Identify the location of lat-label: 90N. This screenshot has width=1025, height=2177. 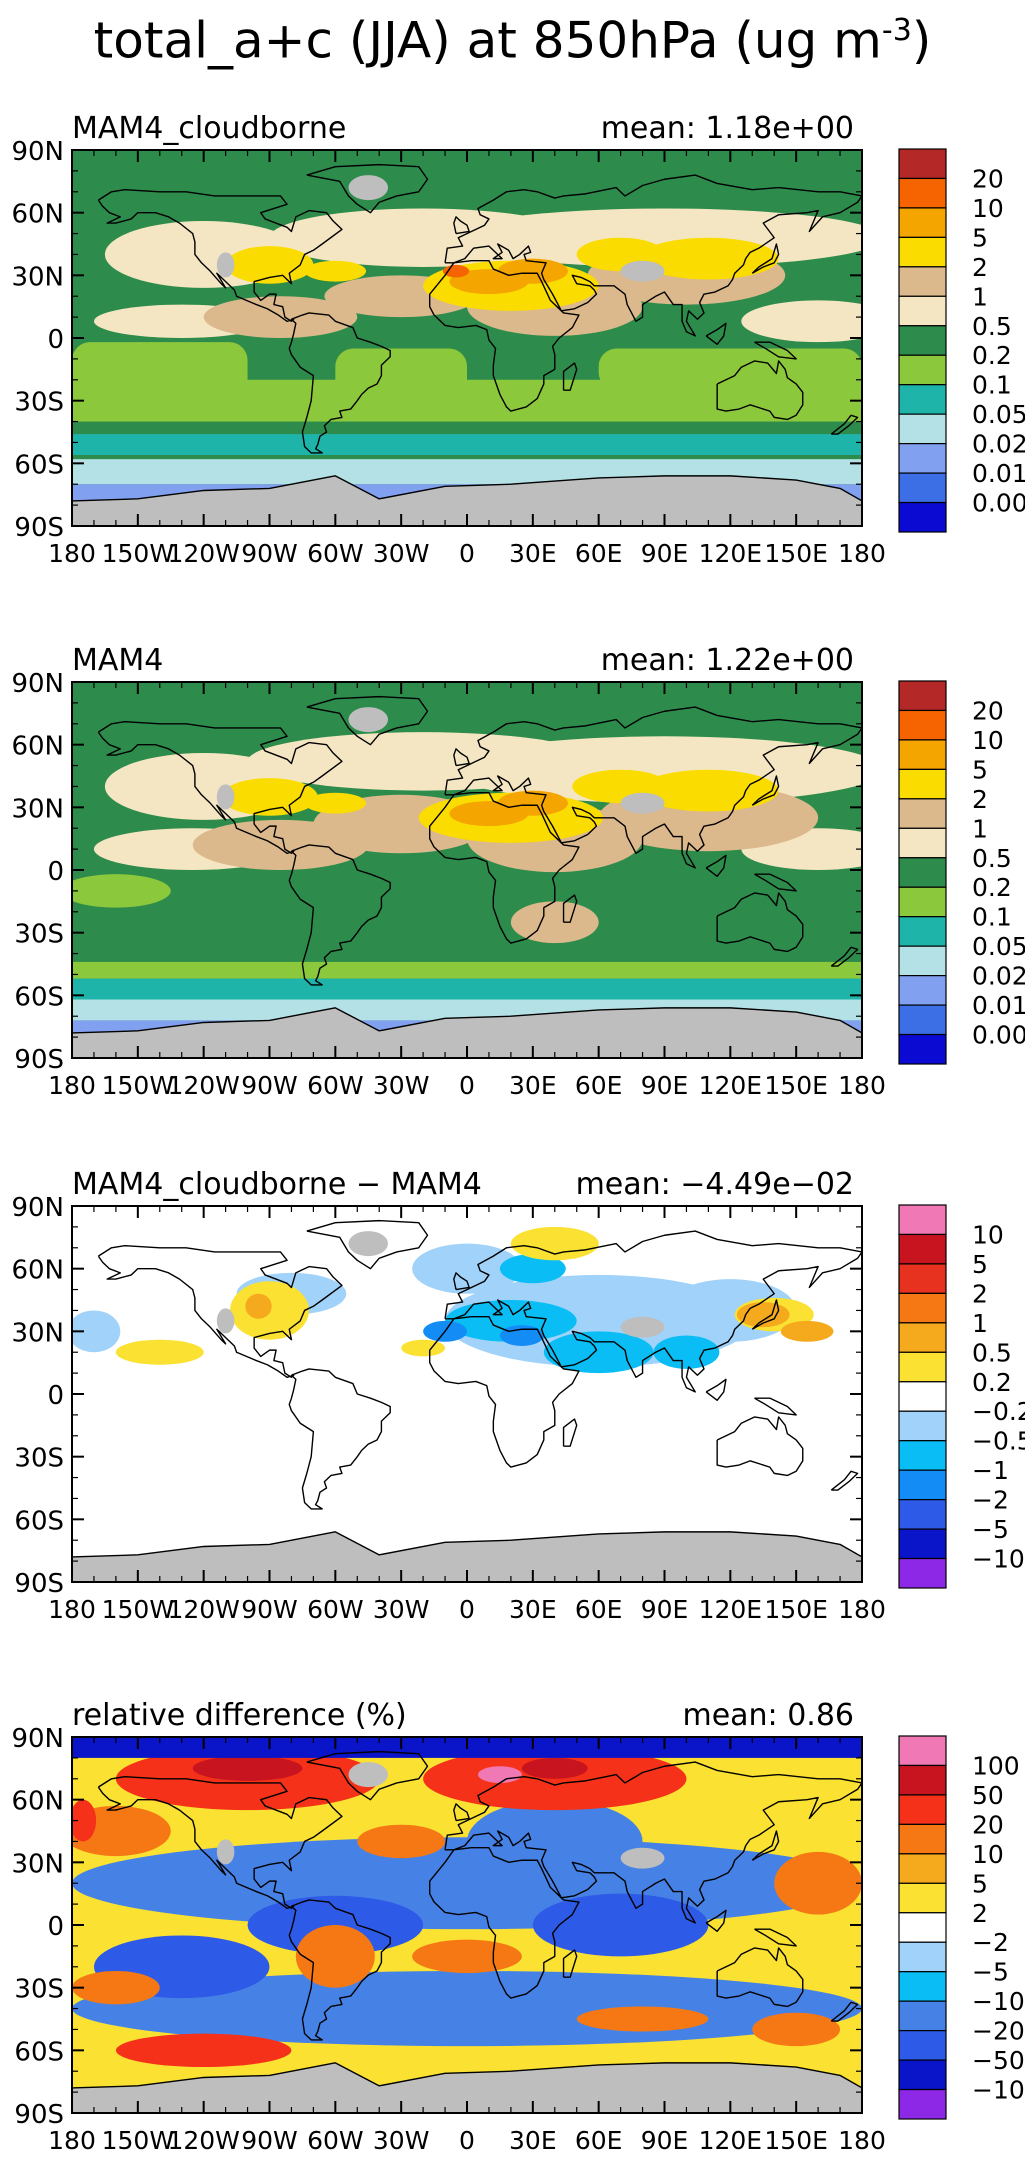
(37, 1739).